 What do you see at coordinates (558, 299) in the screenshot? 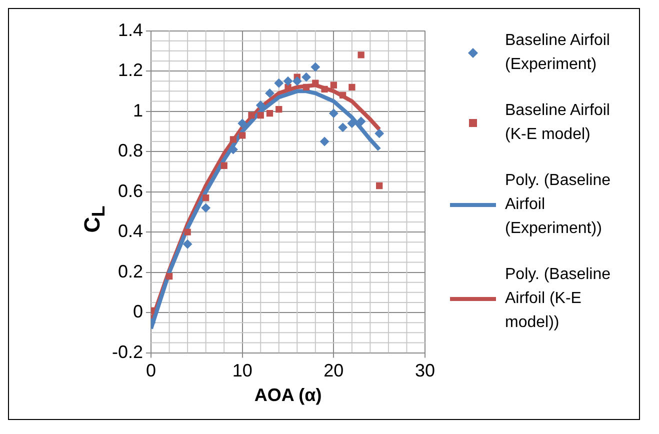
I see `legend-label: Poly. (Baseline Airfoil (K-E model))` at bounding box center [558, 299].